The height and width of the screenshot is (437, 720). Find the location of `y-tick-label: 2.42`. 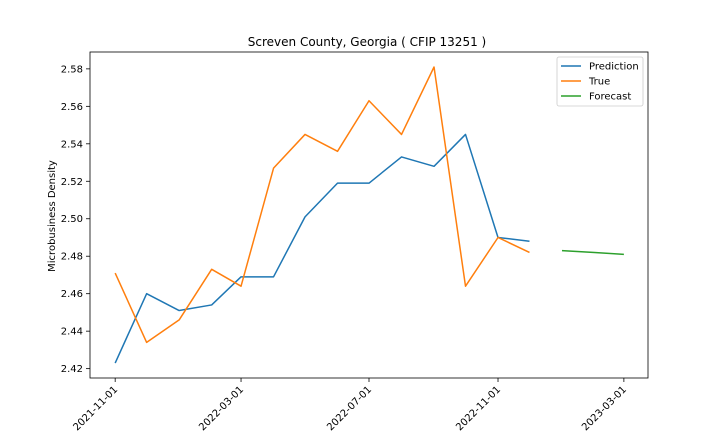

y-tick-label: 2.42 is located at coordinates (72, 369).